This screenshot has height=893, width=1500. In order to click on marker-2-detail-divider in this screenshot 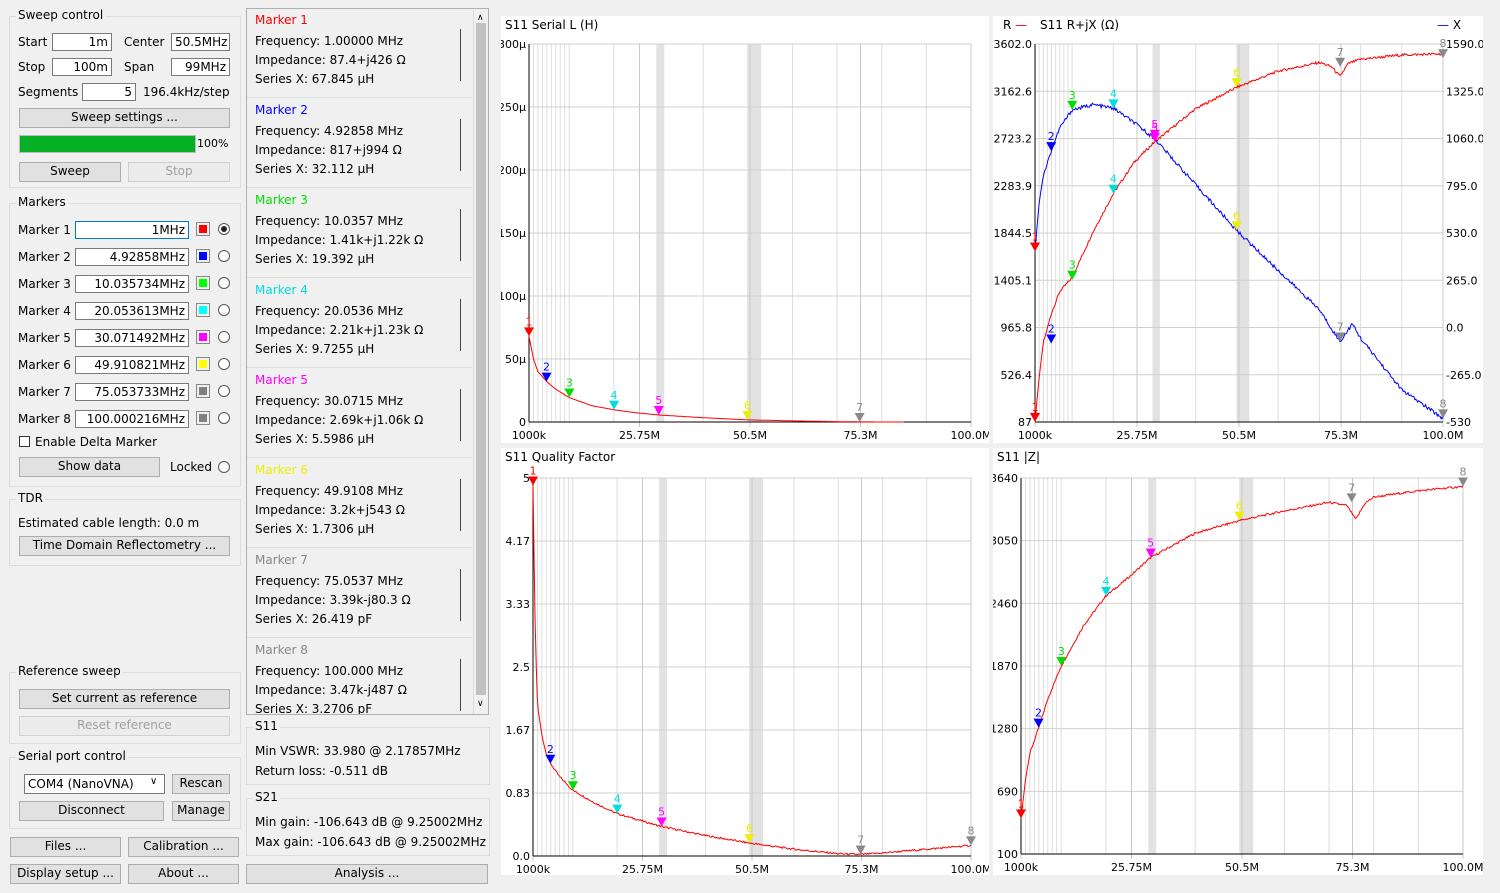, I will do `click(460, 145)`.